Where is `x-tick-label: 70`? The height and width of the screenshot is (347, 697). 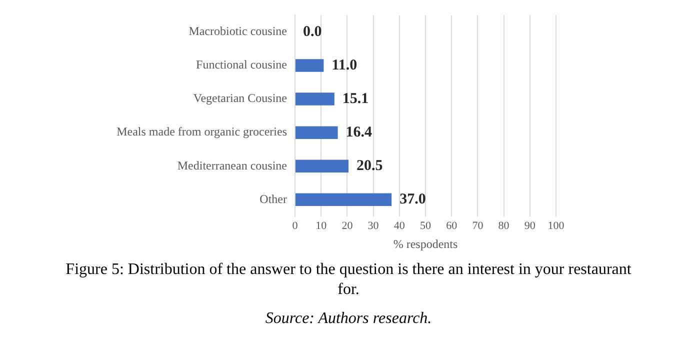 x-tick-label: 70 is located at coordinates (478, 226).